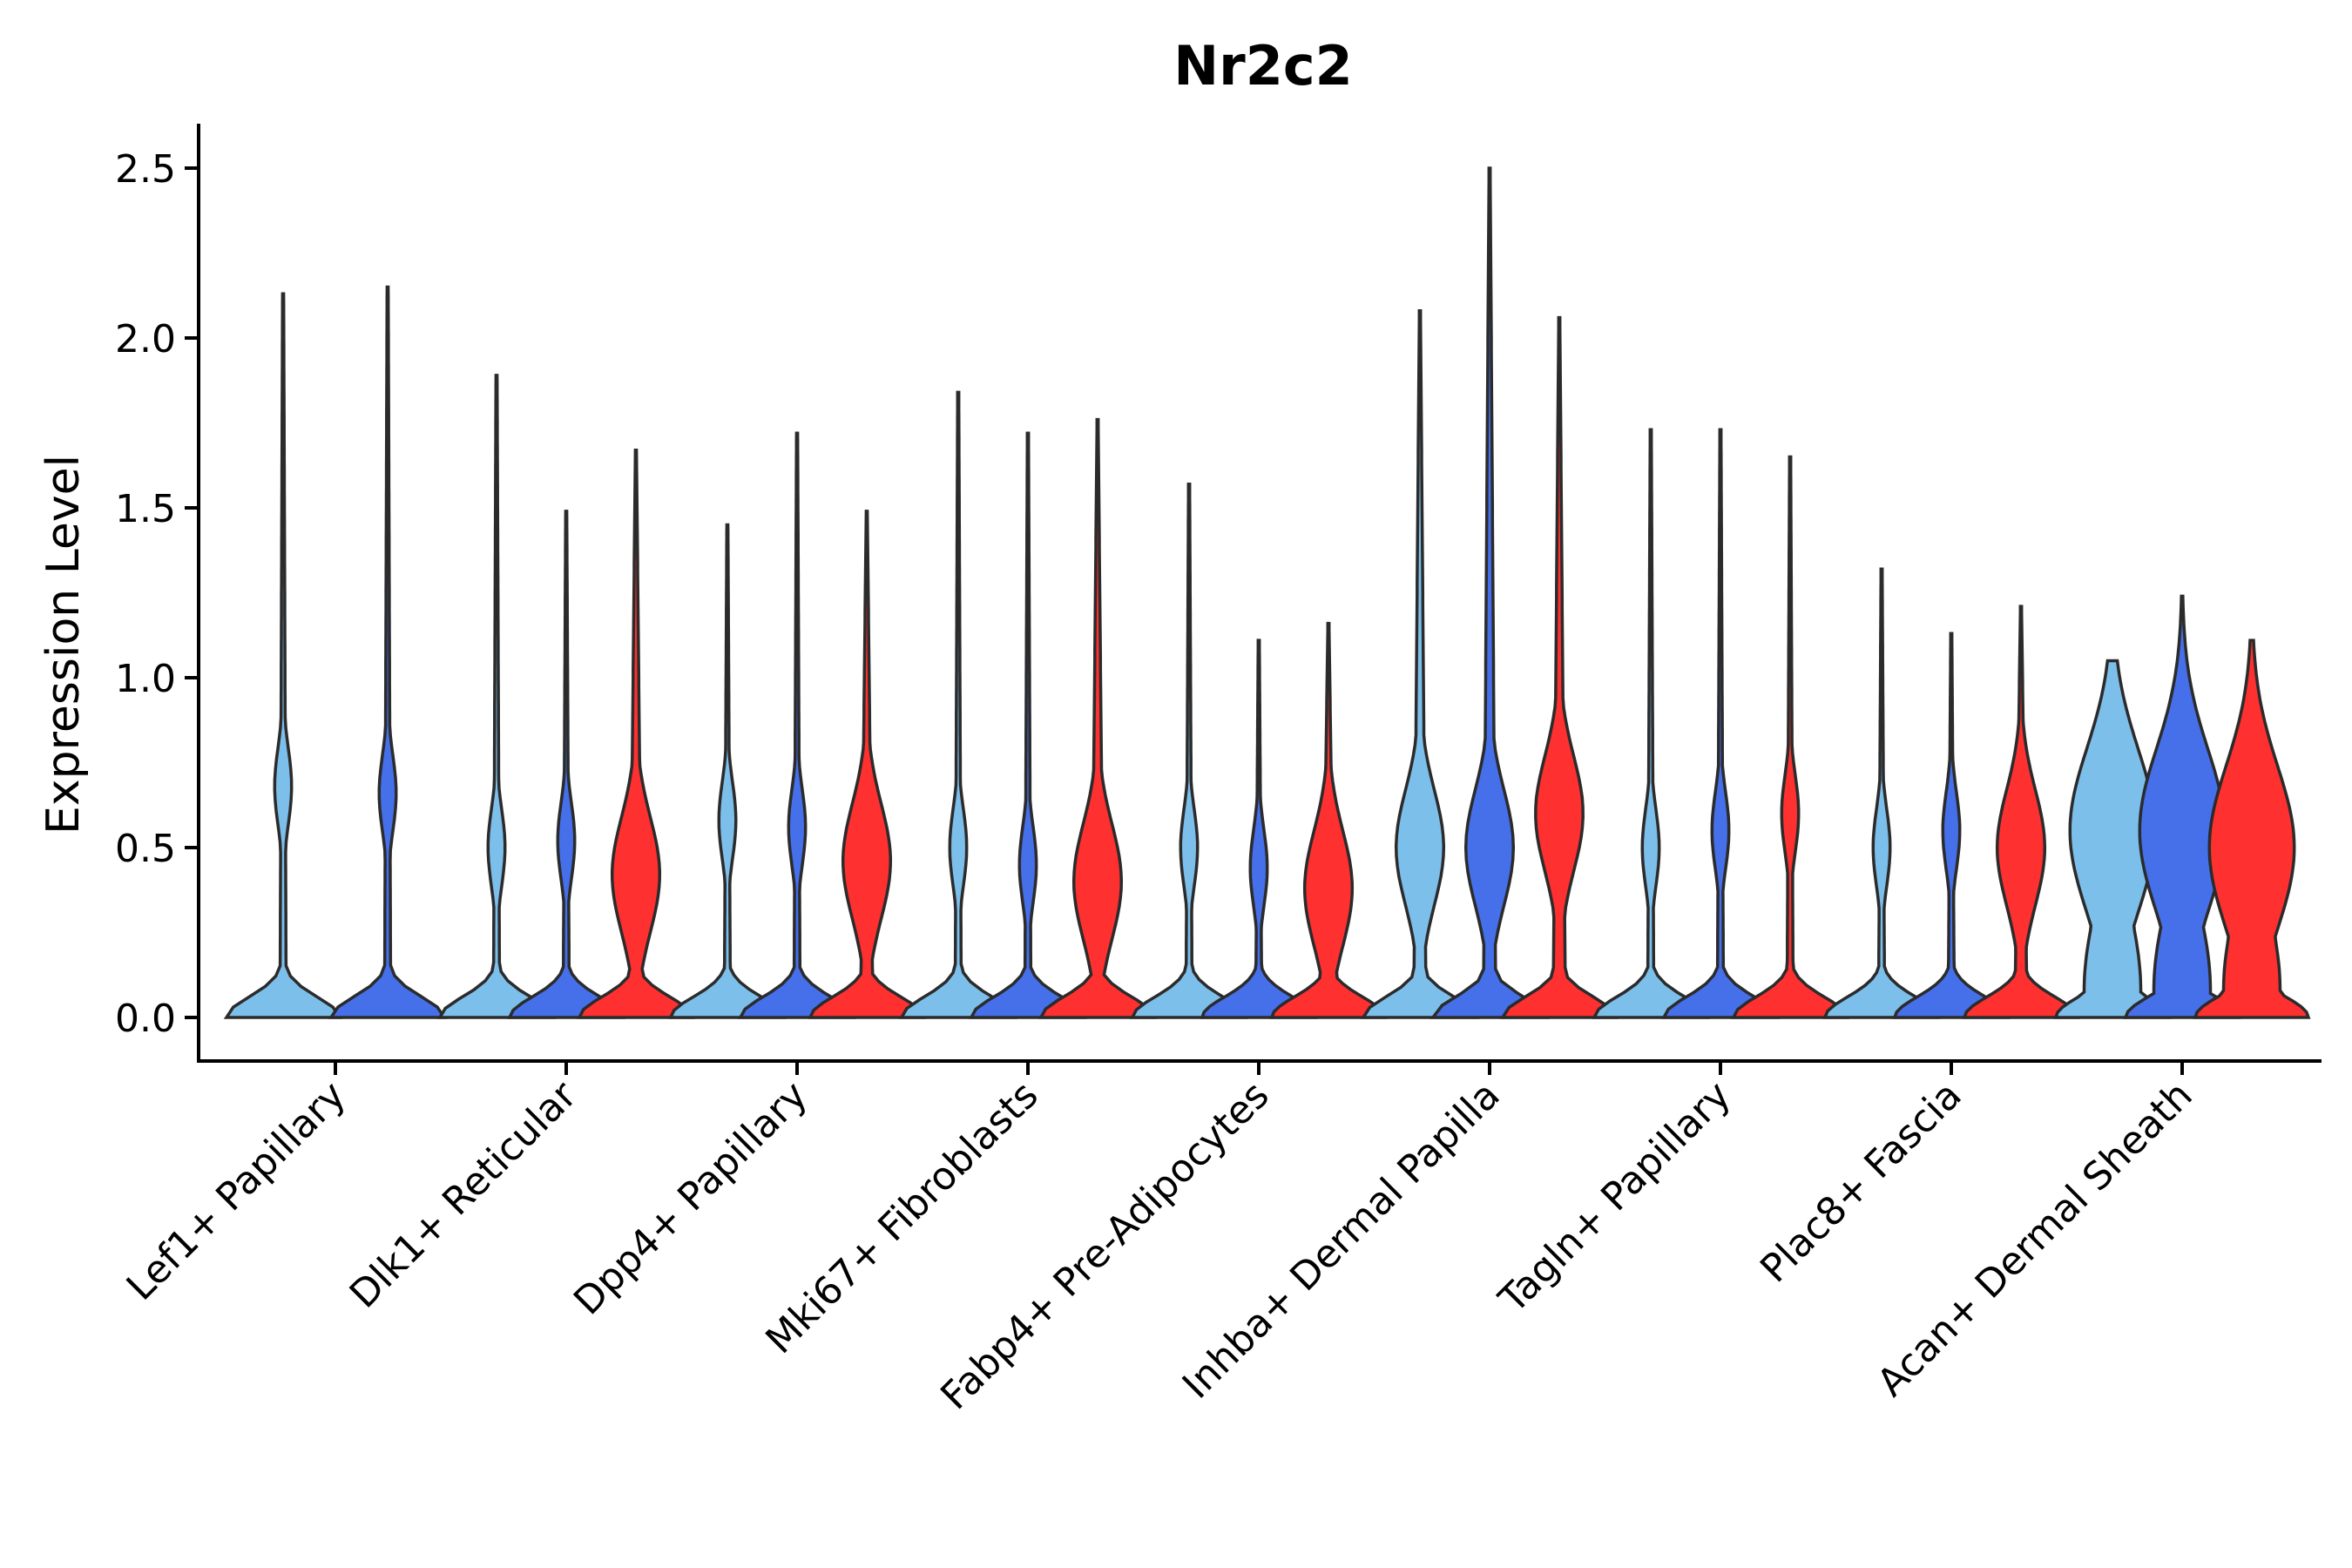 Image resolution: width=2352 pixels, height=1568 pixels. Describe the element at coordinates (1615, 1197) in the screenshot. I see `x-tick-label: Tagln+ Papillary` at that location.